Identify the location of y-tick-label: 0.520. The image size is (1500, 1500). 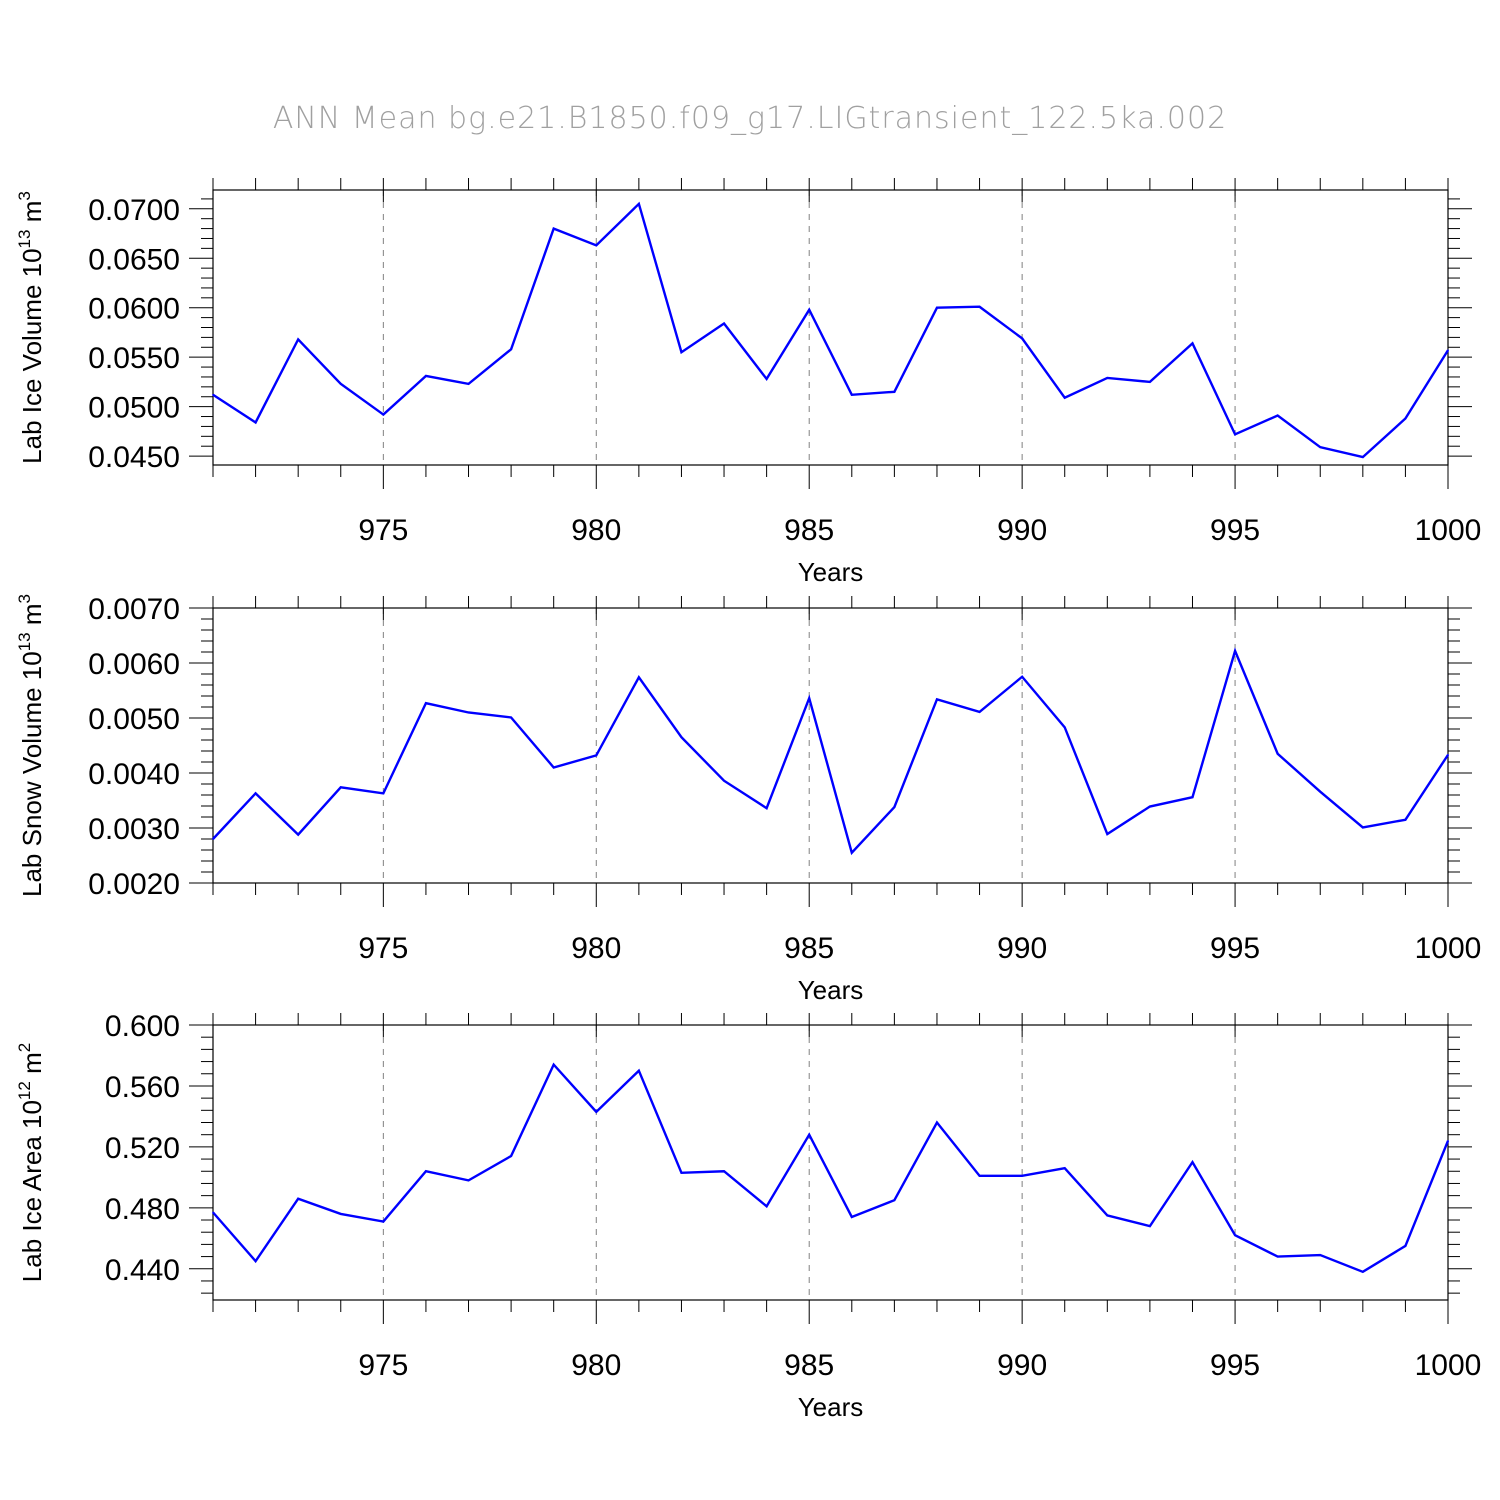
(142, 1148).